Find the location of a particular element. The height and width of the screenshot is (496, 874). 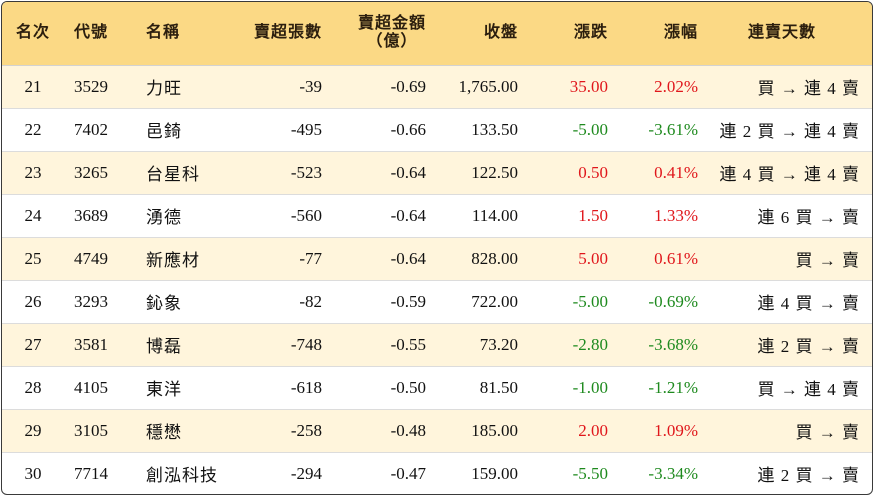

rank-cell: 28 is located at coordinates (33, 387).